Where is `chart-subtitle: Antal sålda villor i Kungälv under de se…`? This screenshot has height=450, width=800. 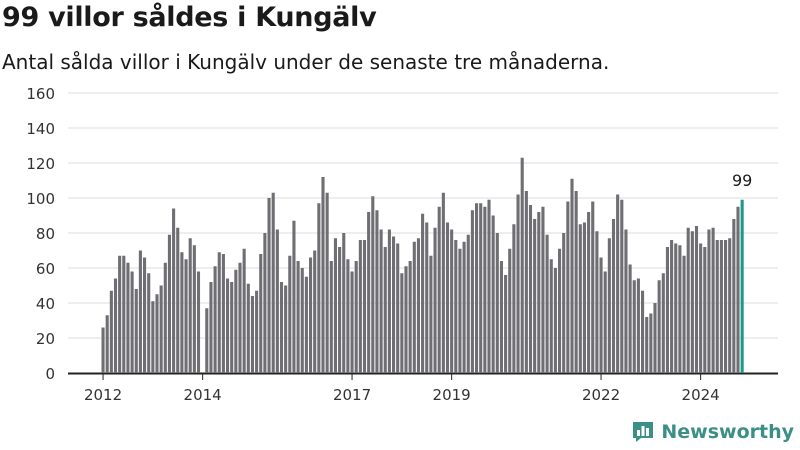
chart-subtitle: Antal sålda villor i Kungälv under de se… is located at coordinates (306, 62).